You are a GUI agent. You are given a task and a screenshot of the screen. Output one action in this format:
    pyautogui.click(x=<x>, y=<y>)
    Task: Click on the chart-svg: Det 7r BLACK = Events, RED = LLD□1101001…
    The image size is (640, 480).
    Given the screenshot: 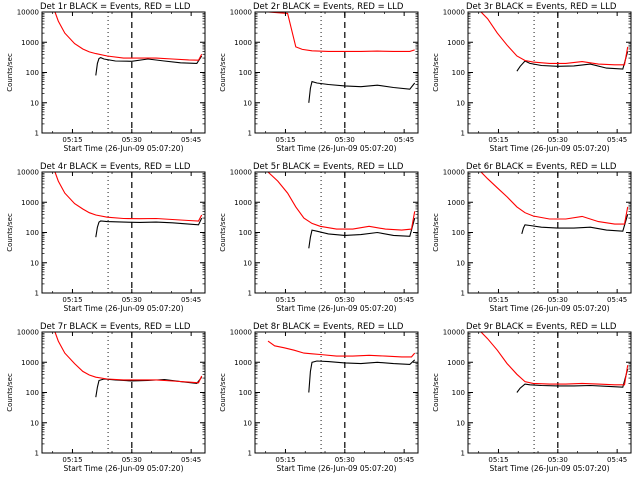 What is the action you would take?
    pyautogui.click(x=106, y=397)
    